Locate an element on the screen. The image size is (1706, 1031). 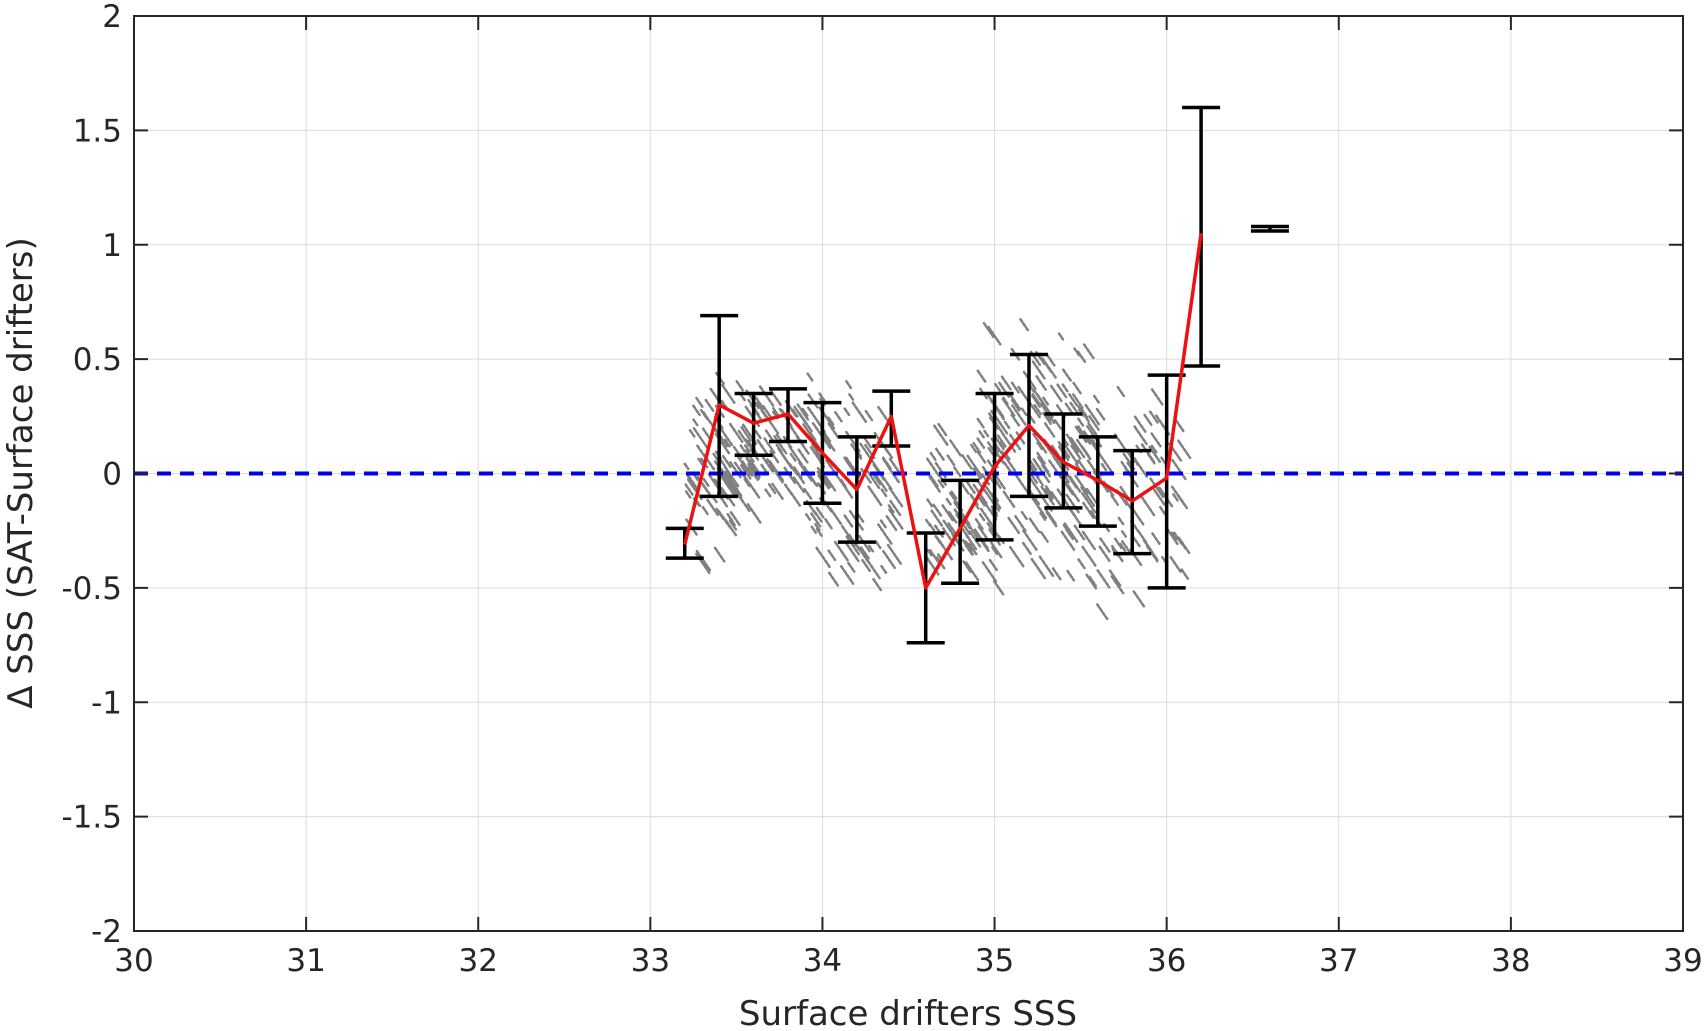
x-tick-label: 35 is located at coordinates (994, 961).